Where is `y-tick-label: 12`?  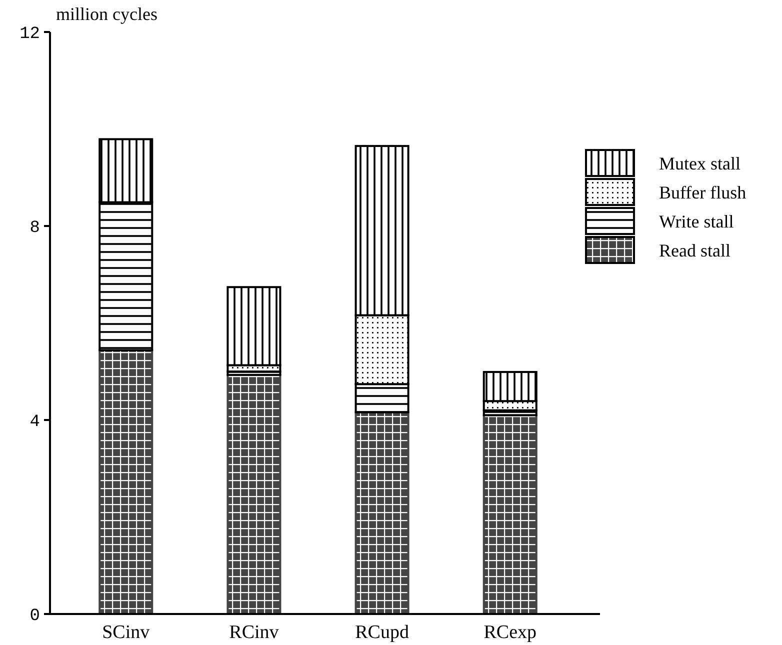
y-tick-label: 12 is located at coordinates (30, 34).